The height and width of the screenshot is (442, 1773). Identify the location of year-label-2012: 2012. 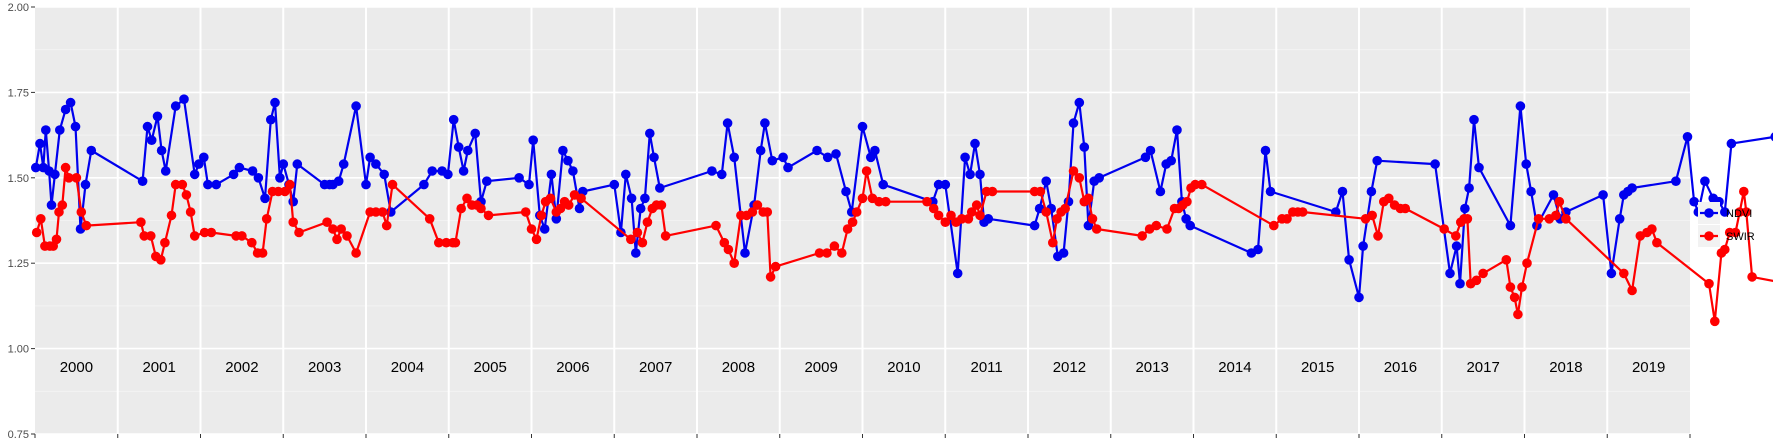
(1069, 367).